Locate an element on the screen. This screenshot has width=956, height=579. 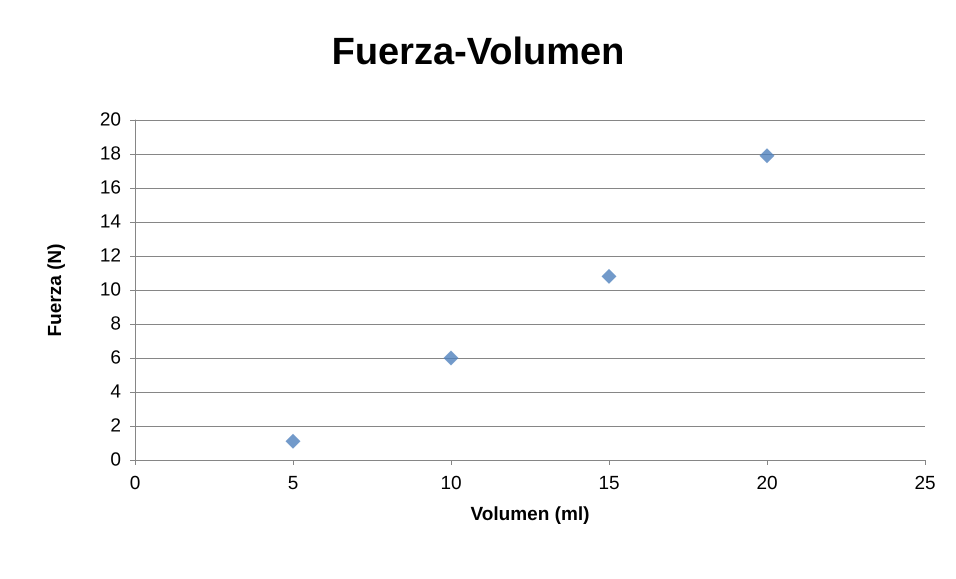
y-tick-label: 12 is located at coordinates (110, 256).